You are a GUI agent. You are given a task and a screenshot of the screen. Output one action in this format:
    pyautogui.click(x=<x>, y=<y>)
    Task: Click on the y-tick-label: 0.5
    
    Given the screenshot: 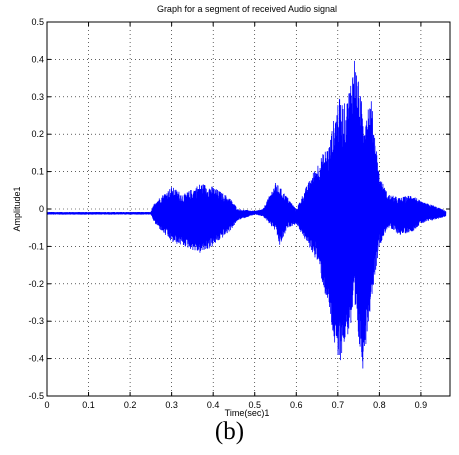 What is the action you would take?
    pyautogui.click(x=37, y=22)
    